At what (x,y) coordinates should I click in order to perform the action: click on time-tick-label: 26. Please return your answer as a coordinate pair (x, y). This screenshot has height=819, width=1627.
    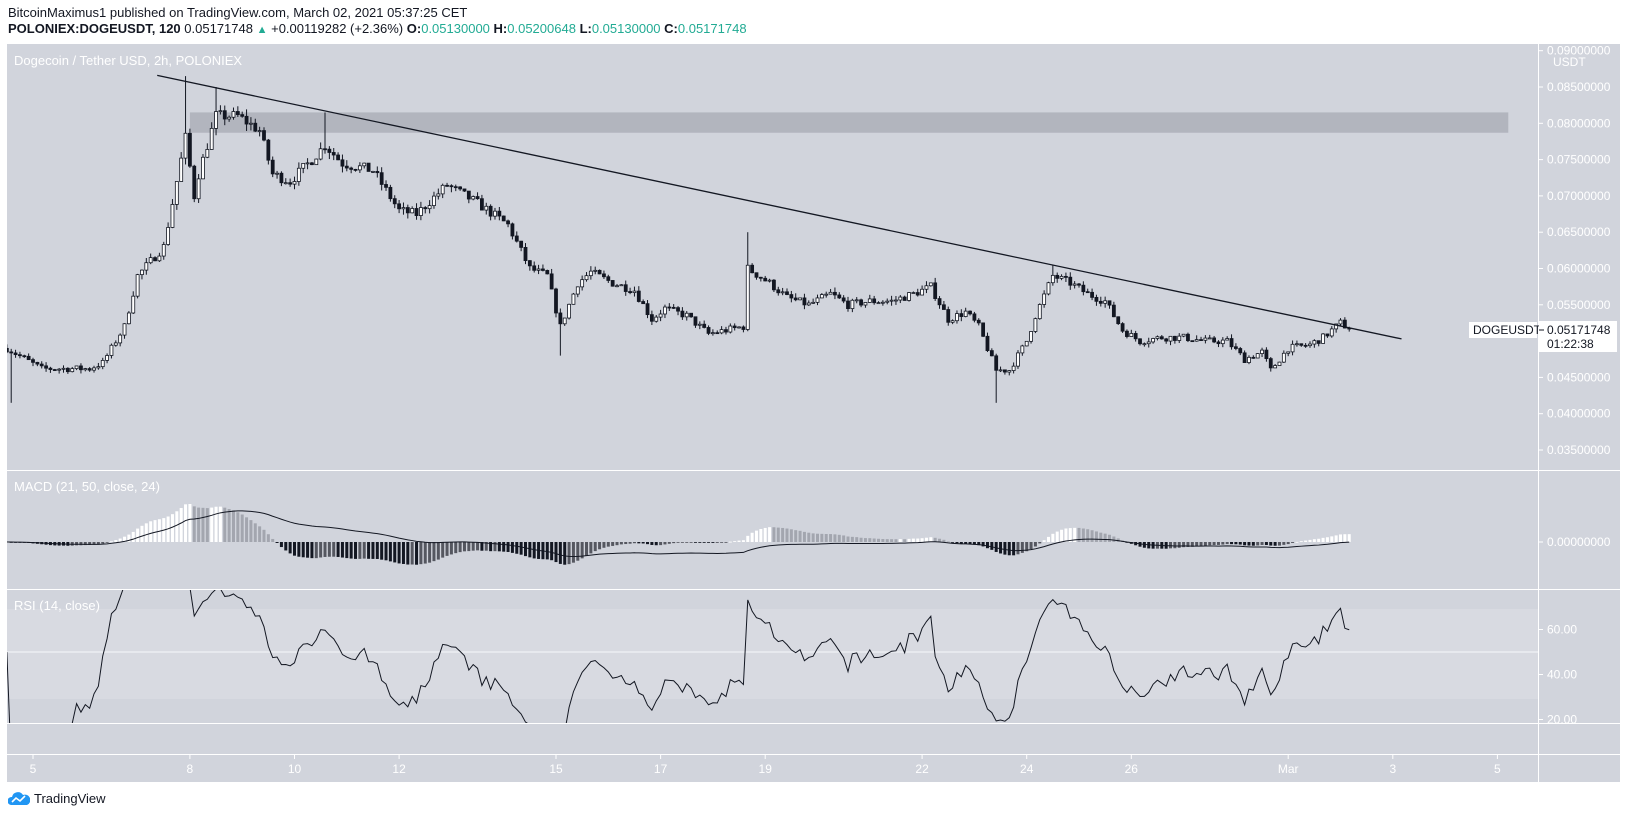
    Looking at the image, I should click on (1132, 769).